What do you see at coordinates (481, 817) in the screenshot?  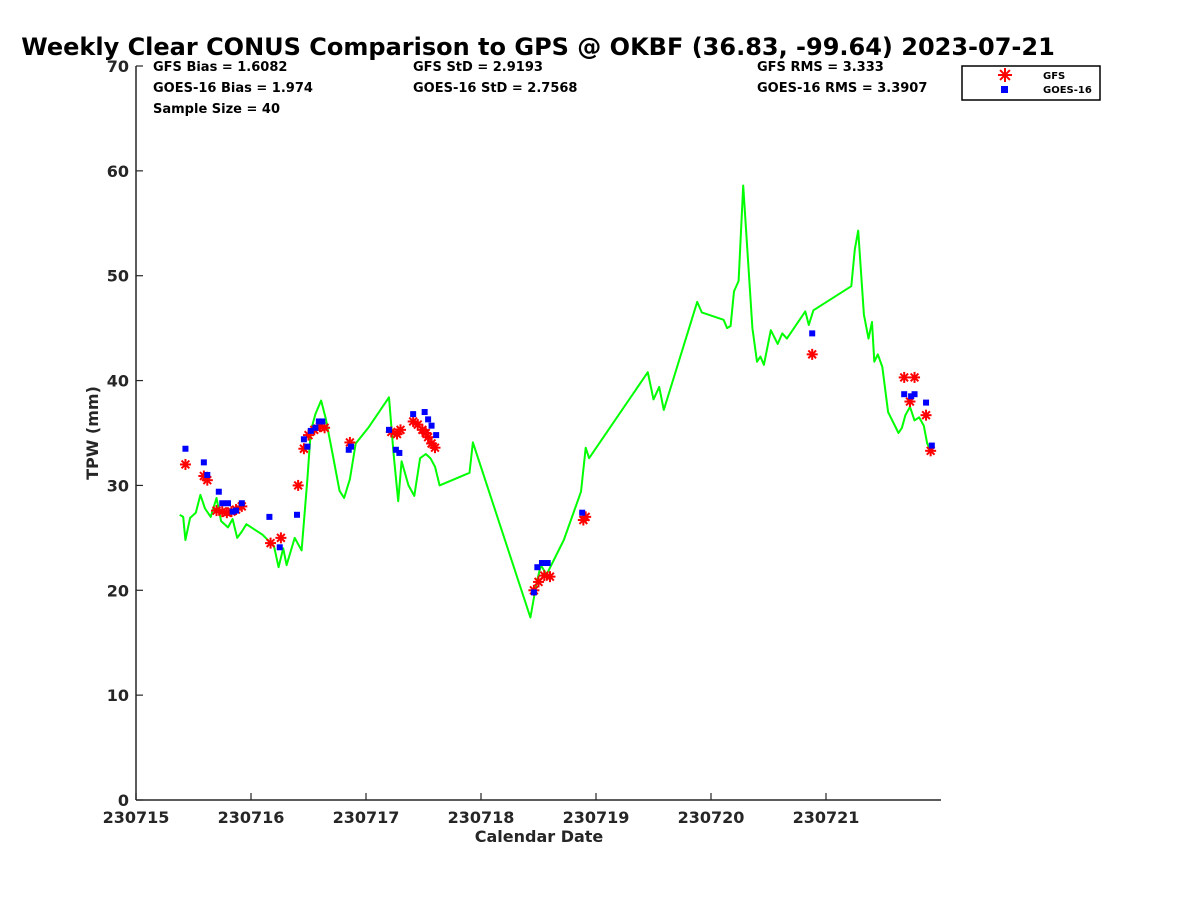 I see `x-tick-label: 230718` at bounding box center [481, 817].